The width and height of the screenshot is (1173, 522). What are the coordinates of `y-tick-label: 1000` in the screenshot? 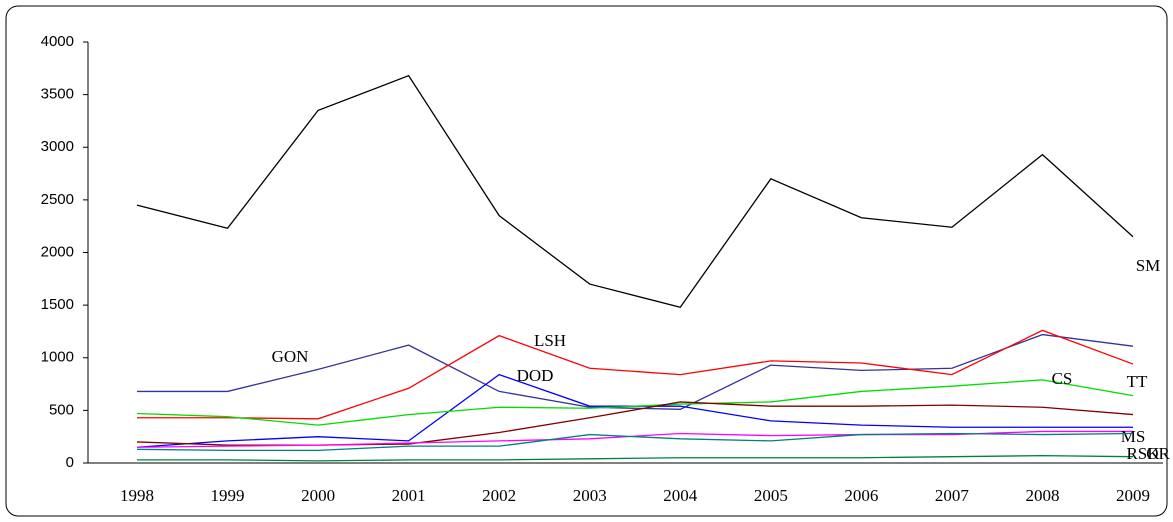 It's located at (57, 357).